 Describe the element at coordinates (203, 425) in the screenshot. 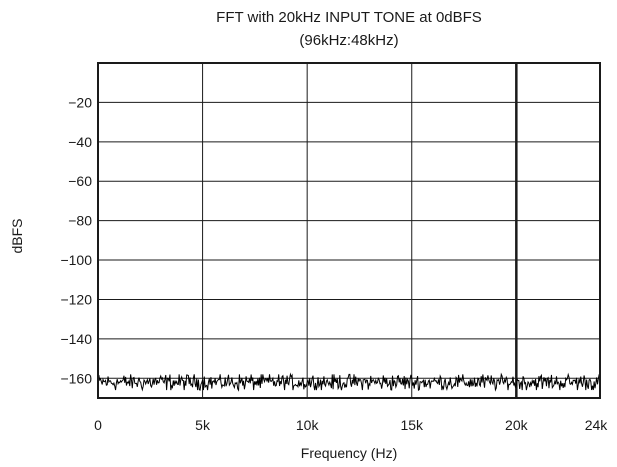

I see `x-tick-label-1: 5k` at that location.